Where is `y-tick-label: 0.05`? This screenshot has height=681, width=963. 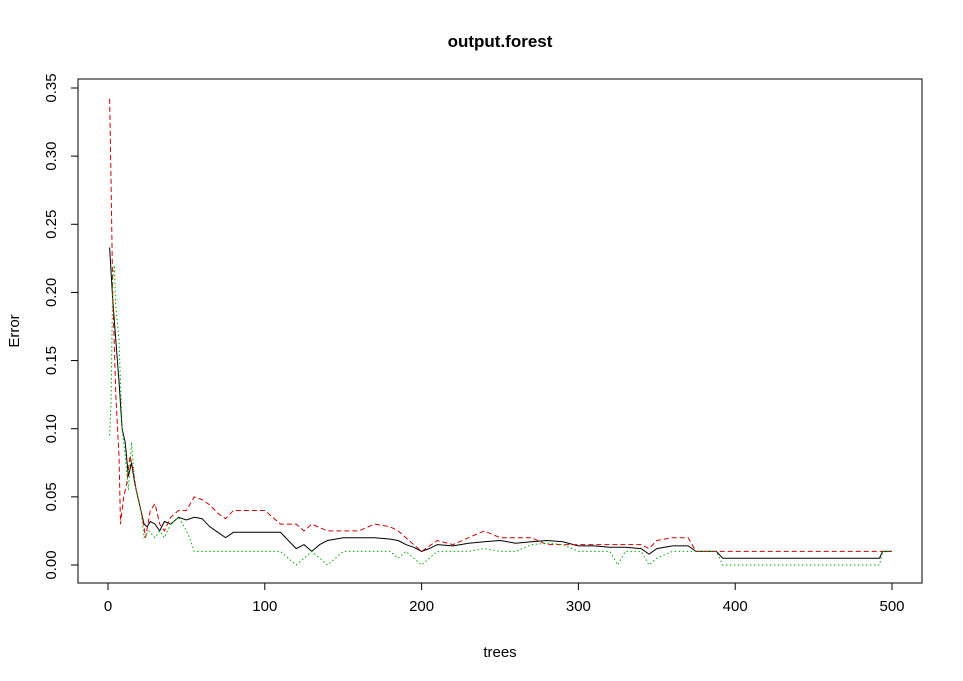 y-tick-label: 0.05 is located at coordinates (51, 496).